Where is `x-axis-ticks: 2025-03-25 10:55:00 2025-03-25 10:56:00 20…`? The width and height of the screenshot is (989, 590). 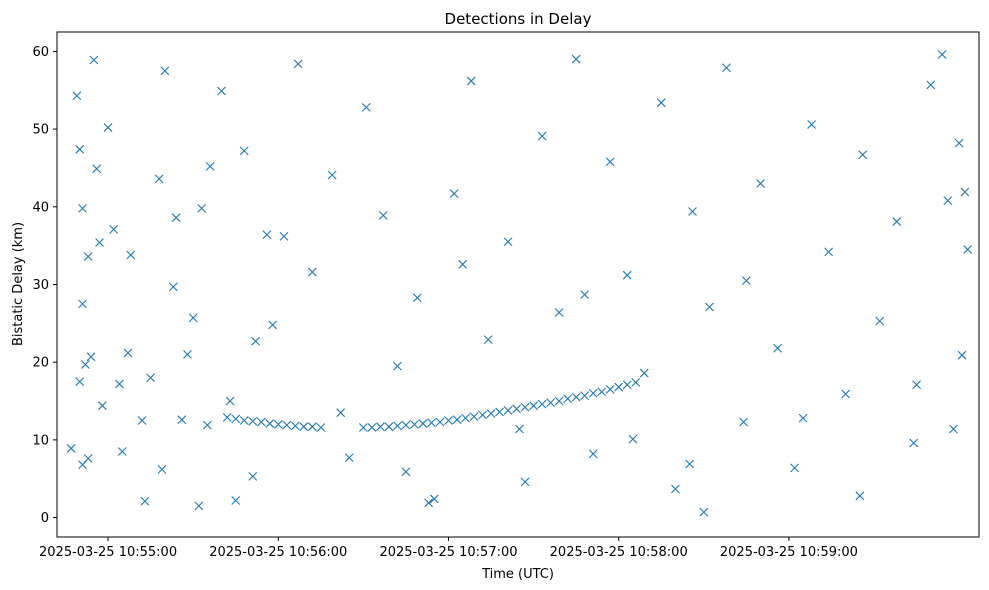 x-axis-ticks: 2025-03-25 10:55:00 2025-03-25 10:56:00 20… is located at coordinates (448, 548).